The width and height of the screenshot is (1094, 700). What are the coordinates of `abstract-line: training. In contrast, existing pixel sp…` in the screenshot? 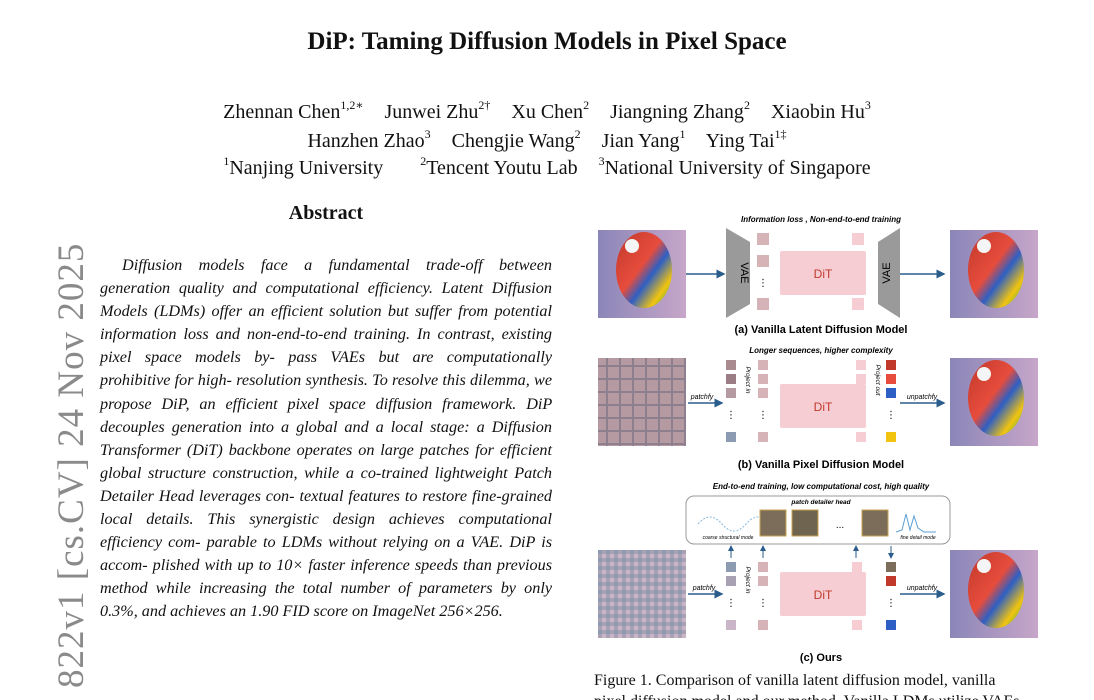 It's located at (326, 346).